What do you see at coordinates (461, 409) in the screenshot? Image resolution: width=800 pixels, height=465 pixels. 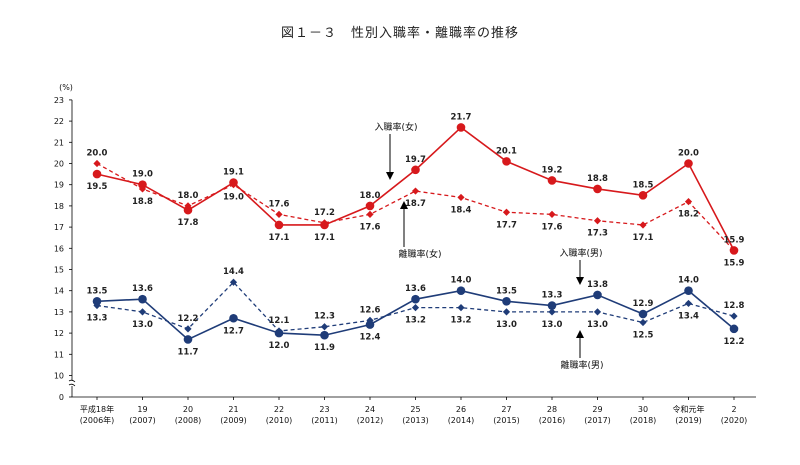 I see `x-tick-label: 26` at bounding box center [461, 409].